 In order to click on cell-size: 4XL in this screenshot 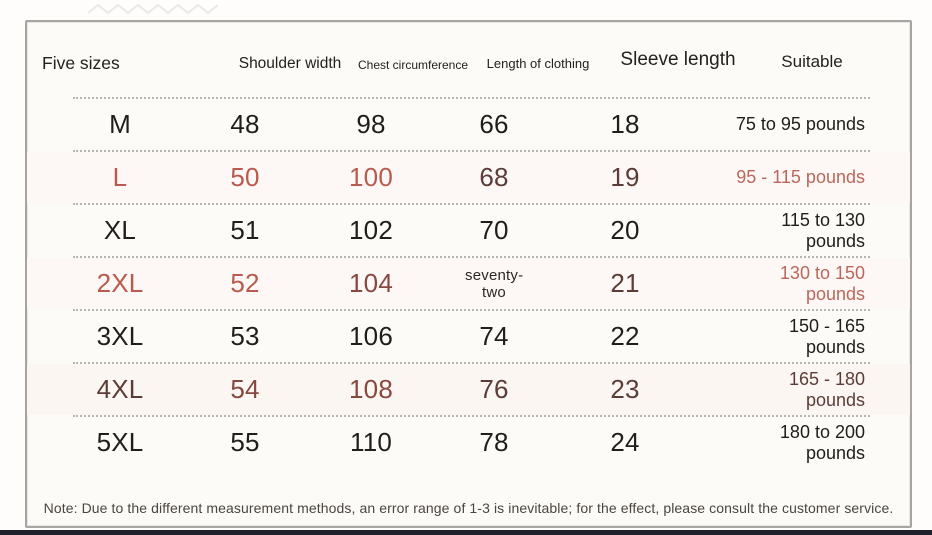, I will do `click(120, 389)`.